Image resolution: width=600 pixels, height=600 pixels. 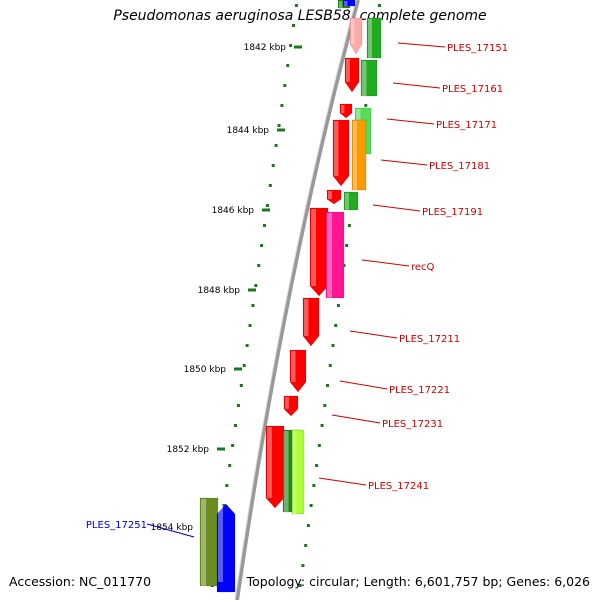 I want to click on gene-label: PLES_17151, so click(x=477, y=48).